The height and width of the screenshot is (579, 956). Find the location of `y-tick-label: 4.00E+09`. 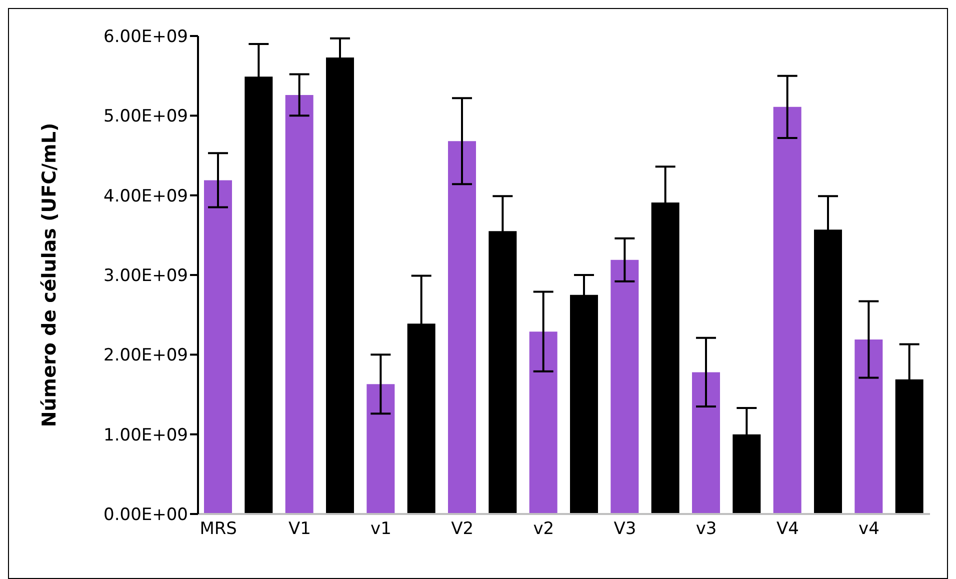

y-tick-label: 4.00E+09 is located at coordinates (146, 196).